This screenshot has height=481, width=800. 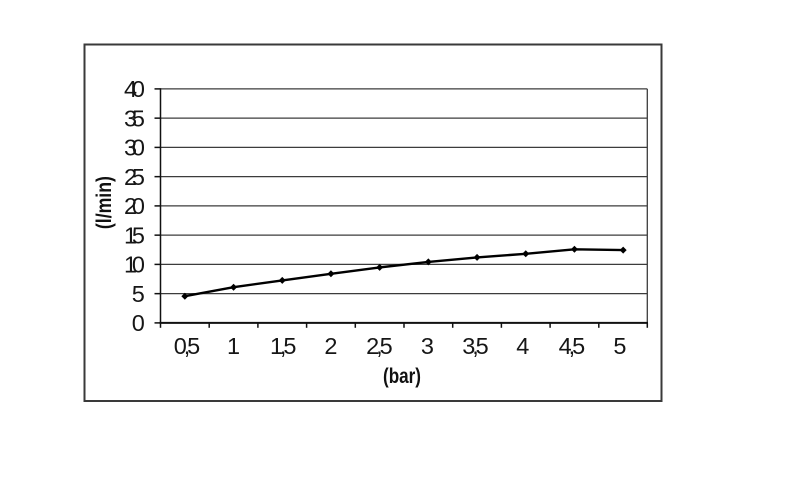 What do you see at coordinates (522, 346) in the screenshot?
I see `svg-text: 4` at bounding box center [522, 346].